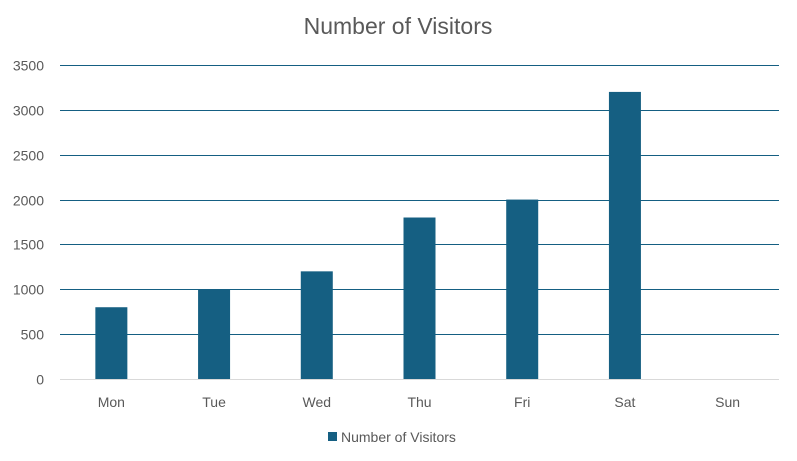  Describe the element at coordinates (214, 334) in the screenshot. I see `bar-tue` at that location.